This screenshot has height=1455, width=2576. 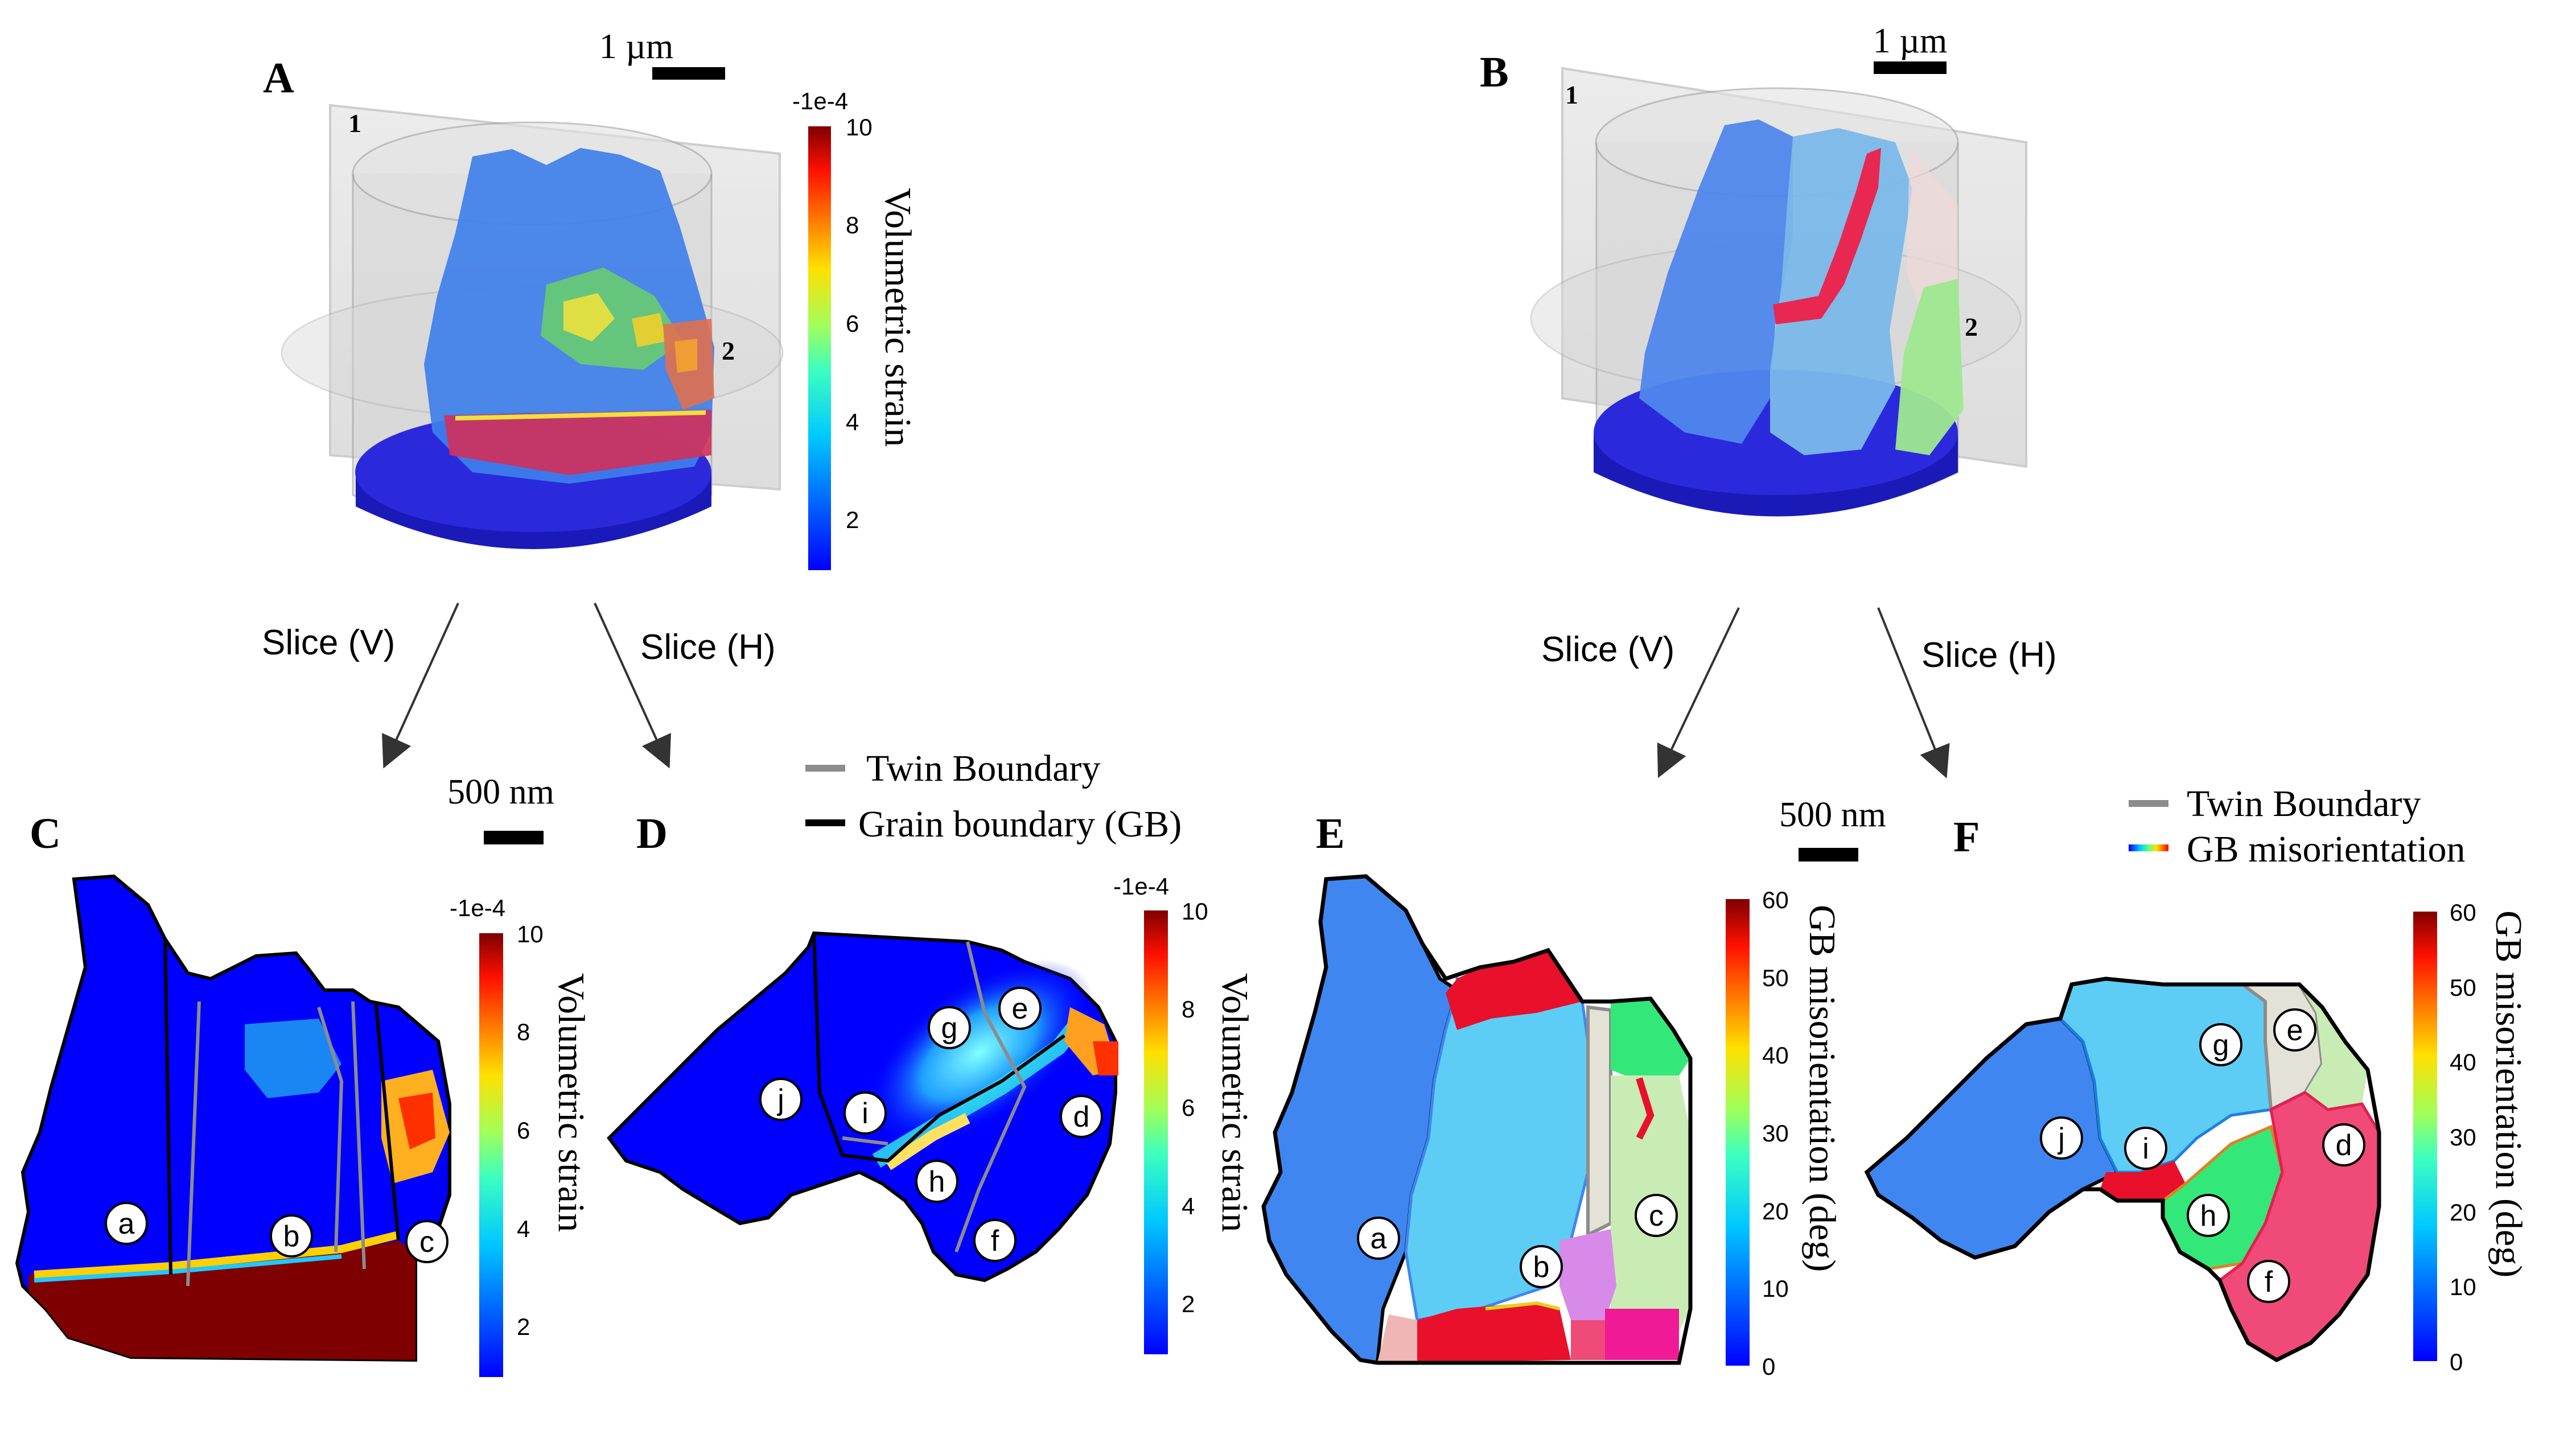 What do you see at coordinates (1989, 655) in the screenshot?
I see `arrow-label-right-h: Slice (H)` at bounding box center [1989, 655].